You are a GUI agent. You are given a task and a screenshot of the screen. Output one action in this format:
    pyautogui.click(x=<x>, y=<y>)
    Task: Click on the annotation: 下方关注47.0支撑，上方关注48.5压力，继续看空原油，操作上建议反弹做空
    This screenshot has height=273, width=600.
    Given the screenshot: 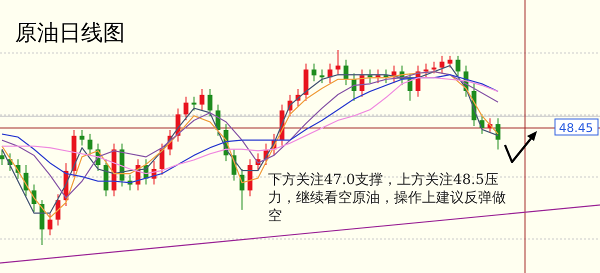 What is the action you would take?
    pyautogui.click(x=387, y=198)
    